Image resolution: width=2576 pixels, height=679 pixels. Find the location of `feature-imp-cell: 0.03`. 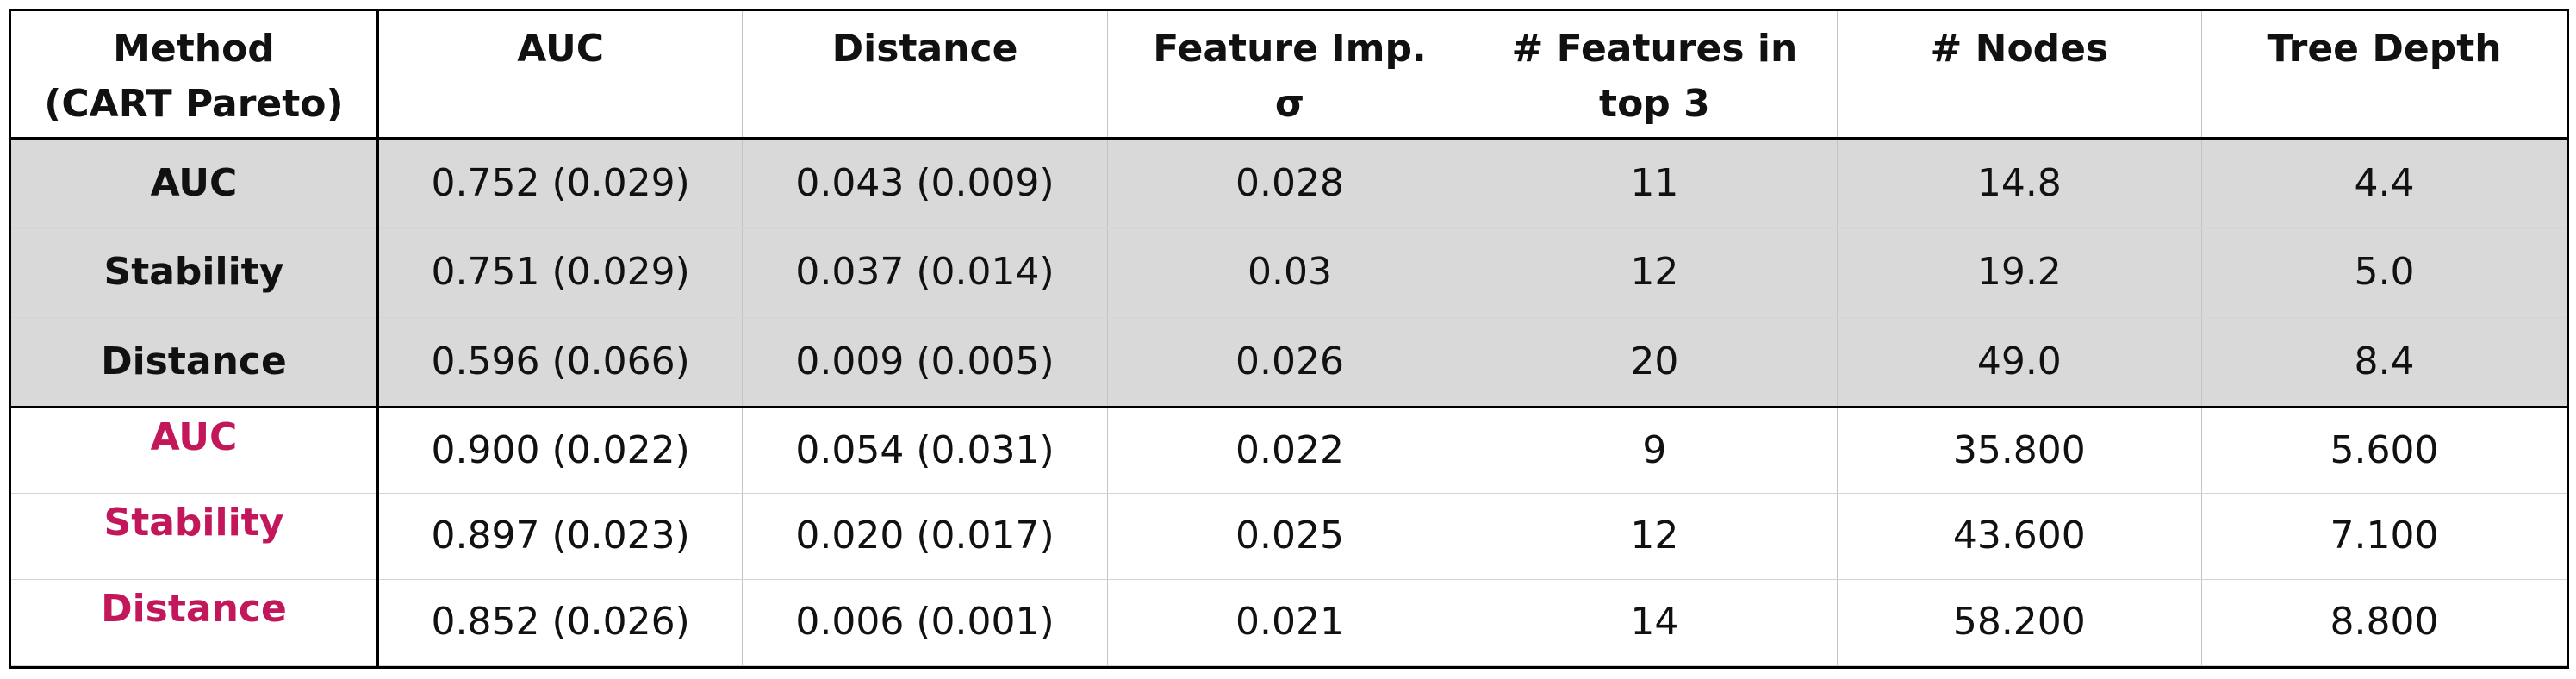

feature-imp-cell: 0.03 is located at coordinates (1289, 273).